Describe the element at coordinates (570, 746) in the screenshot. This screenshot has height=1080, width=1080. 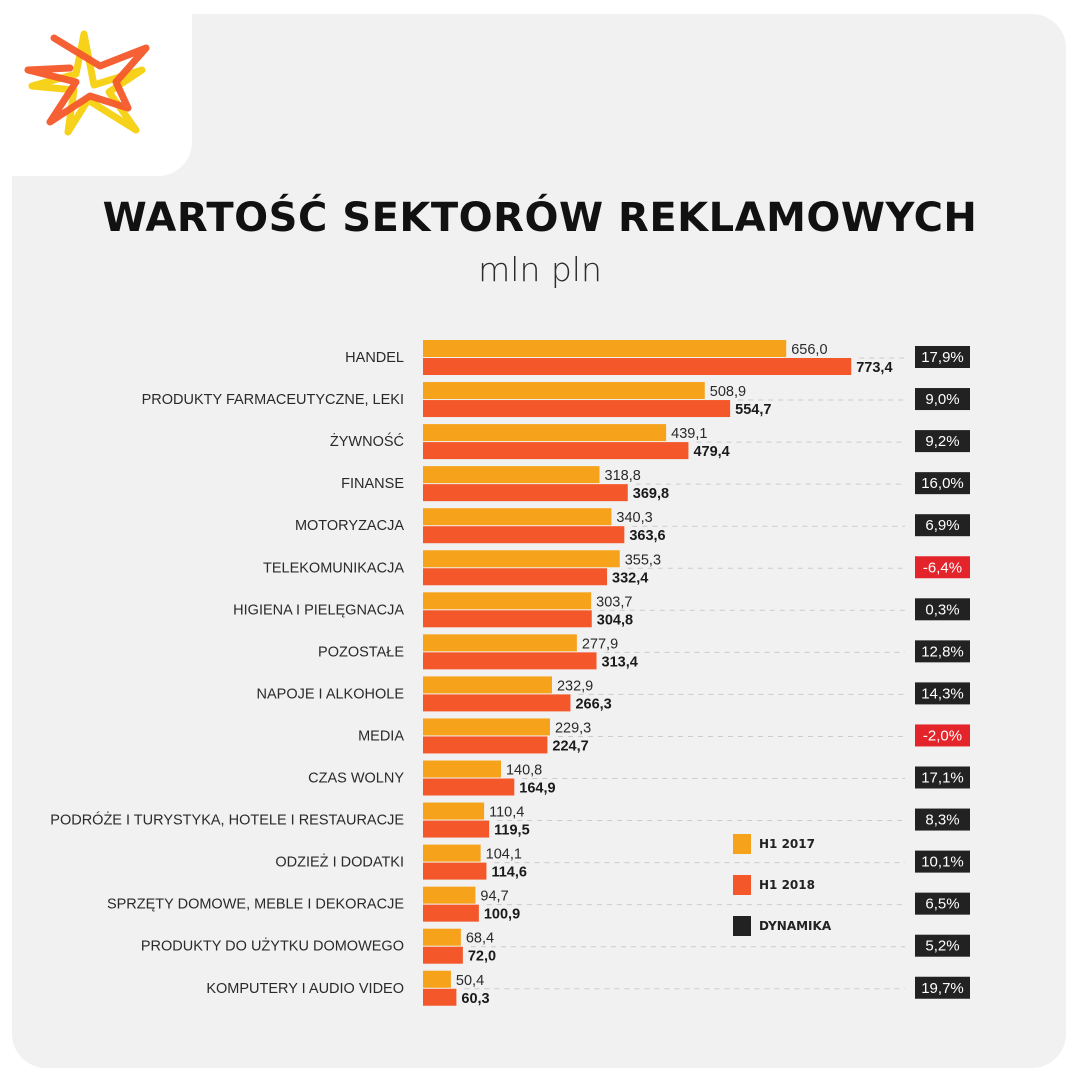
I see `value-label-h1-2018: 224,7` at that location.